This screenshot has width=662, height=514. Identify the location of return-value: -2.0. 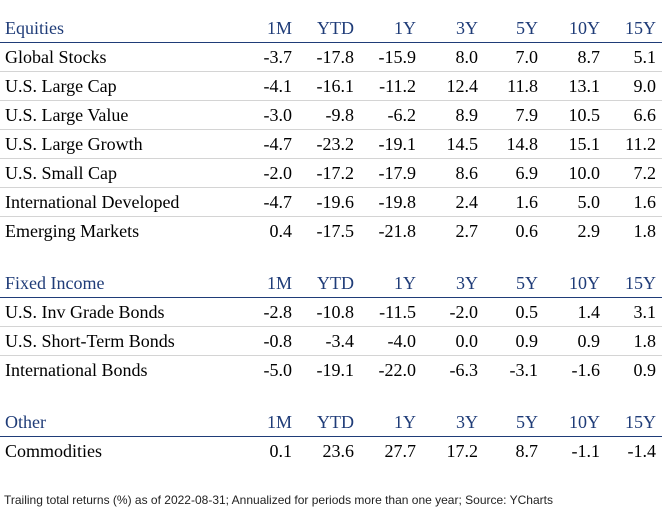
(464, 312).